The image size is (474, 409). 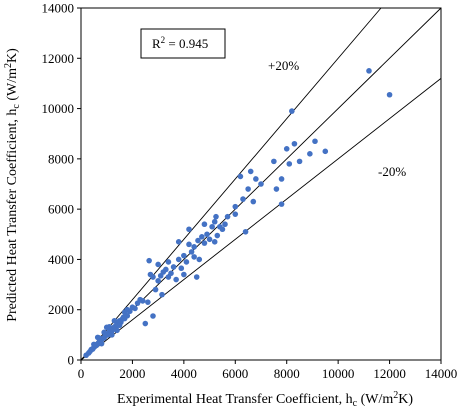 I want to click on y-tick-label: 6000, so click(x=61, y=209).